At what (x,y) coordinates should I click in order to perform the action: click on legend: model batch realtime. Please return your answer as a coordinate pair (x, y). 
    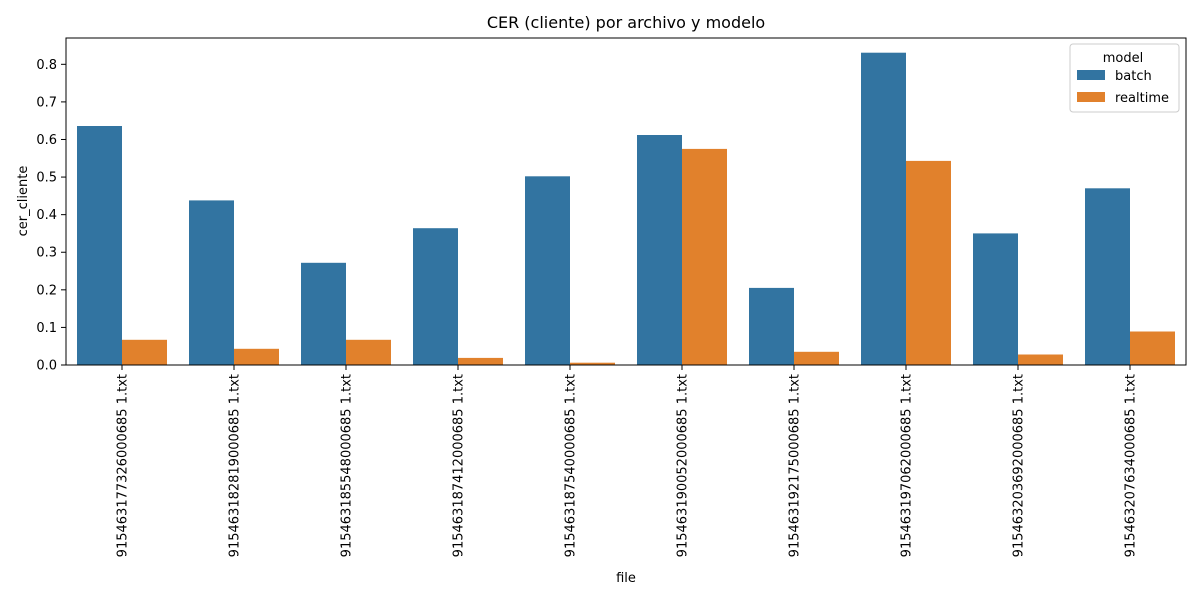
    Looking at the image, I should click on (1124, 78).